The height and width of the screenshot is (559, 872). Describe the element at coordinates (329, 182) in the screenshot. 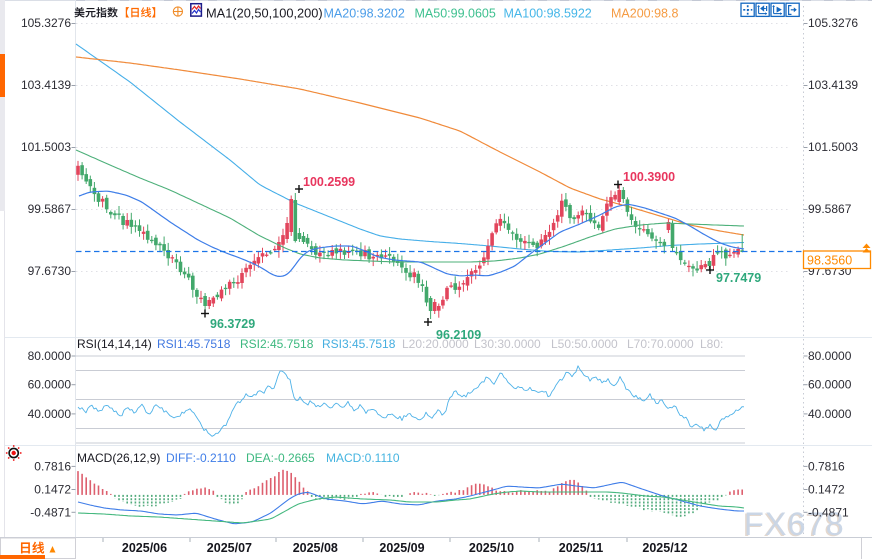

I see `svg-text: 100.2599` at that location.